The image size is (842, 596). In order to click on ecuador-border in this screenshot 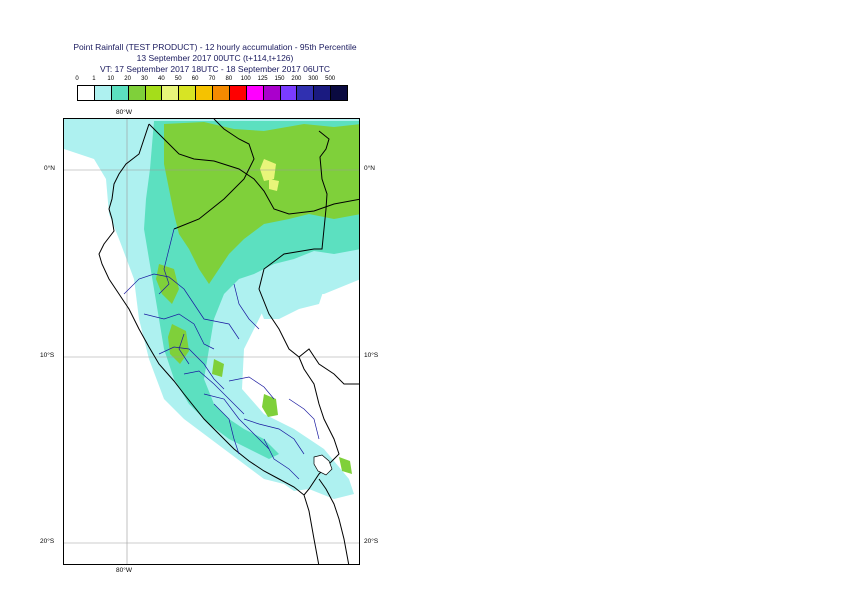, I will do `click(253, 169)`.